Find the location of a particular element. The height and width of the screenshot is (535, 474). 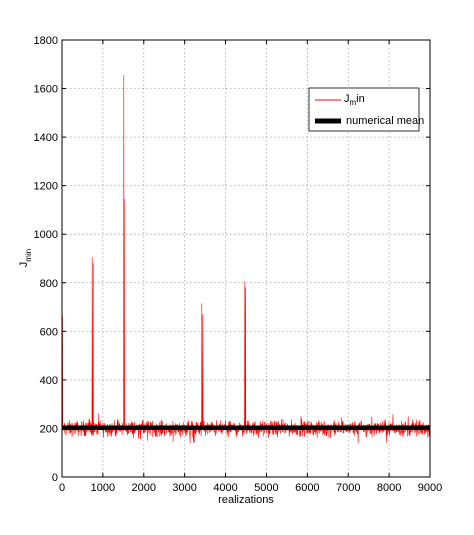

x-tick-label: 4000 is located at coordinates (225, 488).